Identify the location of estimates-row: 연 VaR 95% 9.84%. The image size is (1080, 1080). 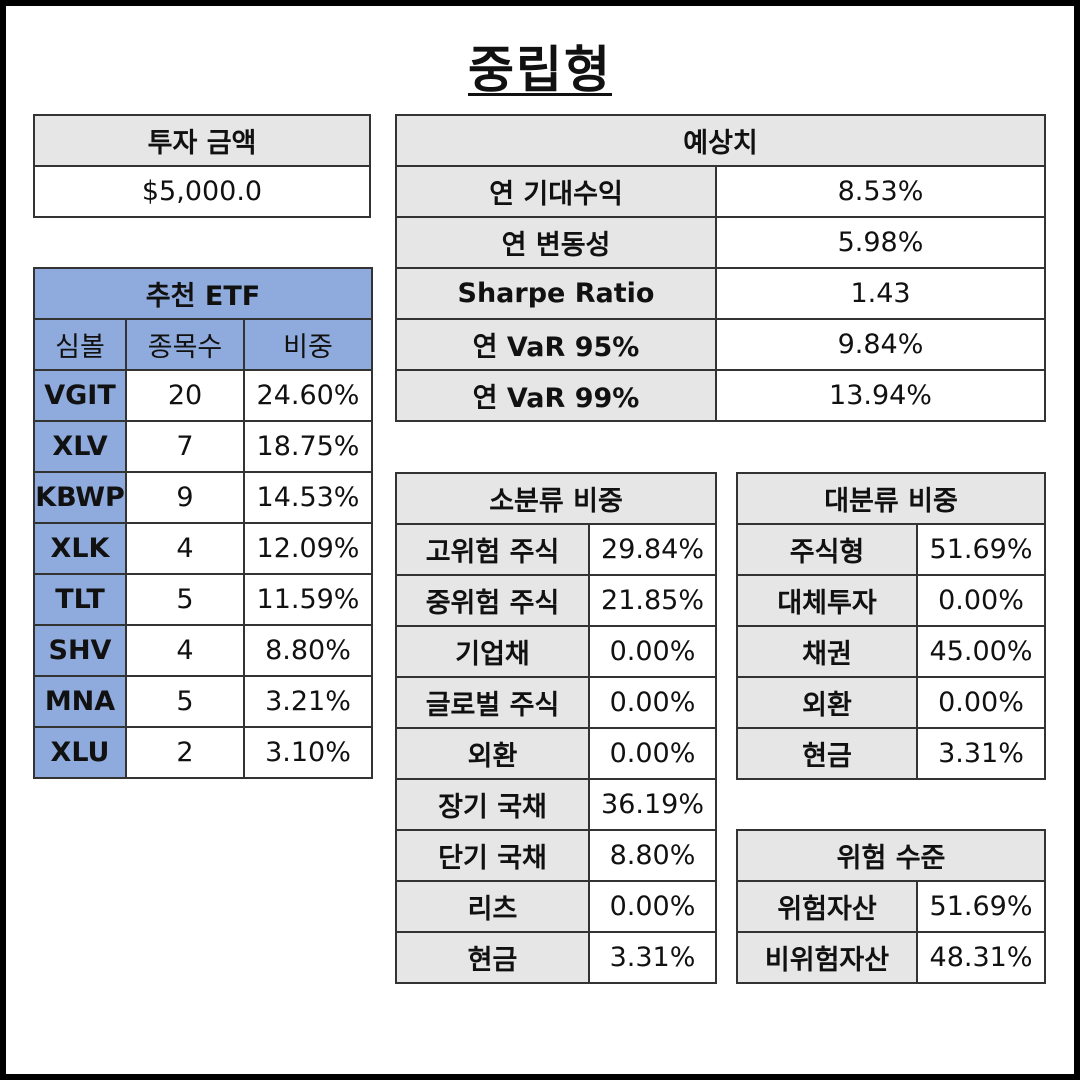
(720, 344).